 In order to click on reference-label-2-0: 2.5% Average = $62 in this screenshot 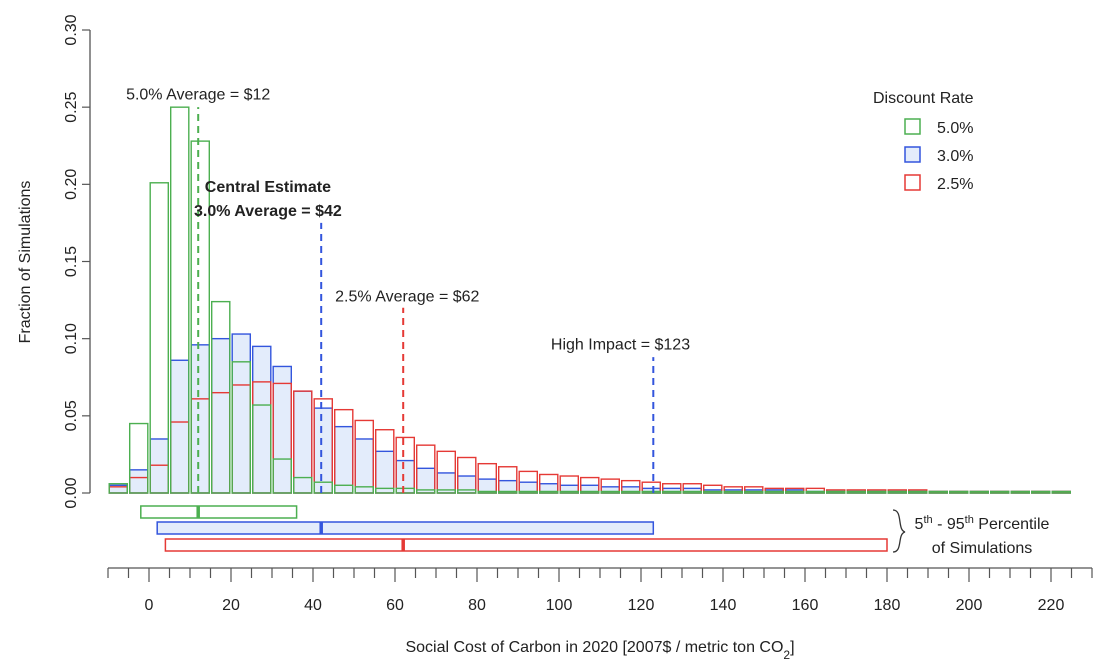, I will do `click(407, 297)`.